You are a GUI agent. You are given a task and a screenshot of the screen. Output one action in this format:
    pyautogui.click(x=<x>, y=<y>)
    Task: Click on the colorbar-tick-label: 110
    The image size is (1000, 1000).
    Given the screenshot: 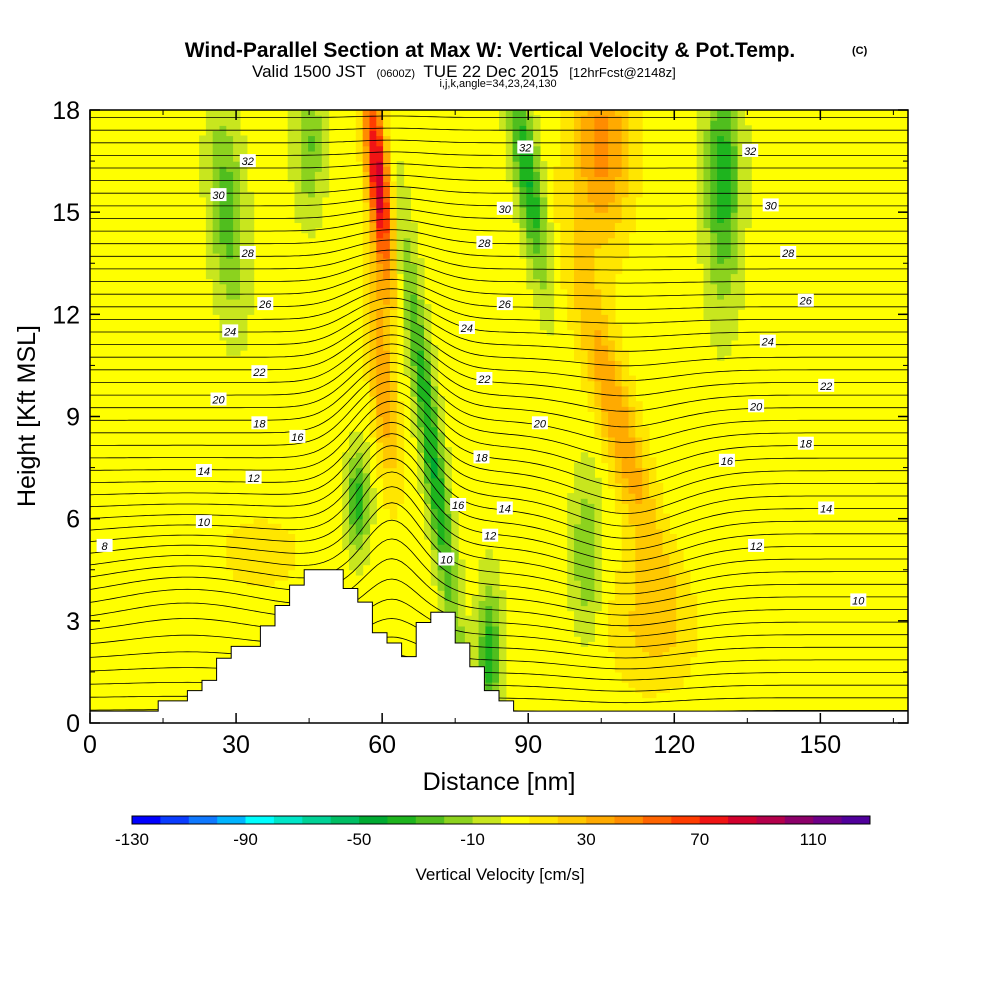 What is the action you would take?
    pyautogui.click(x=813, y=839)
    